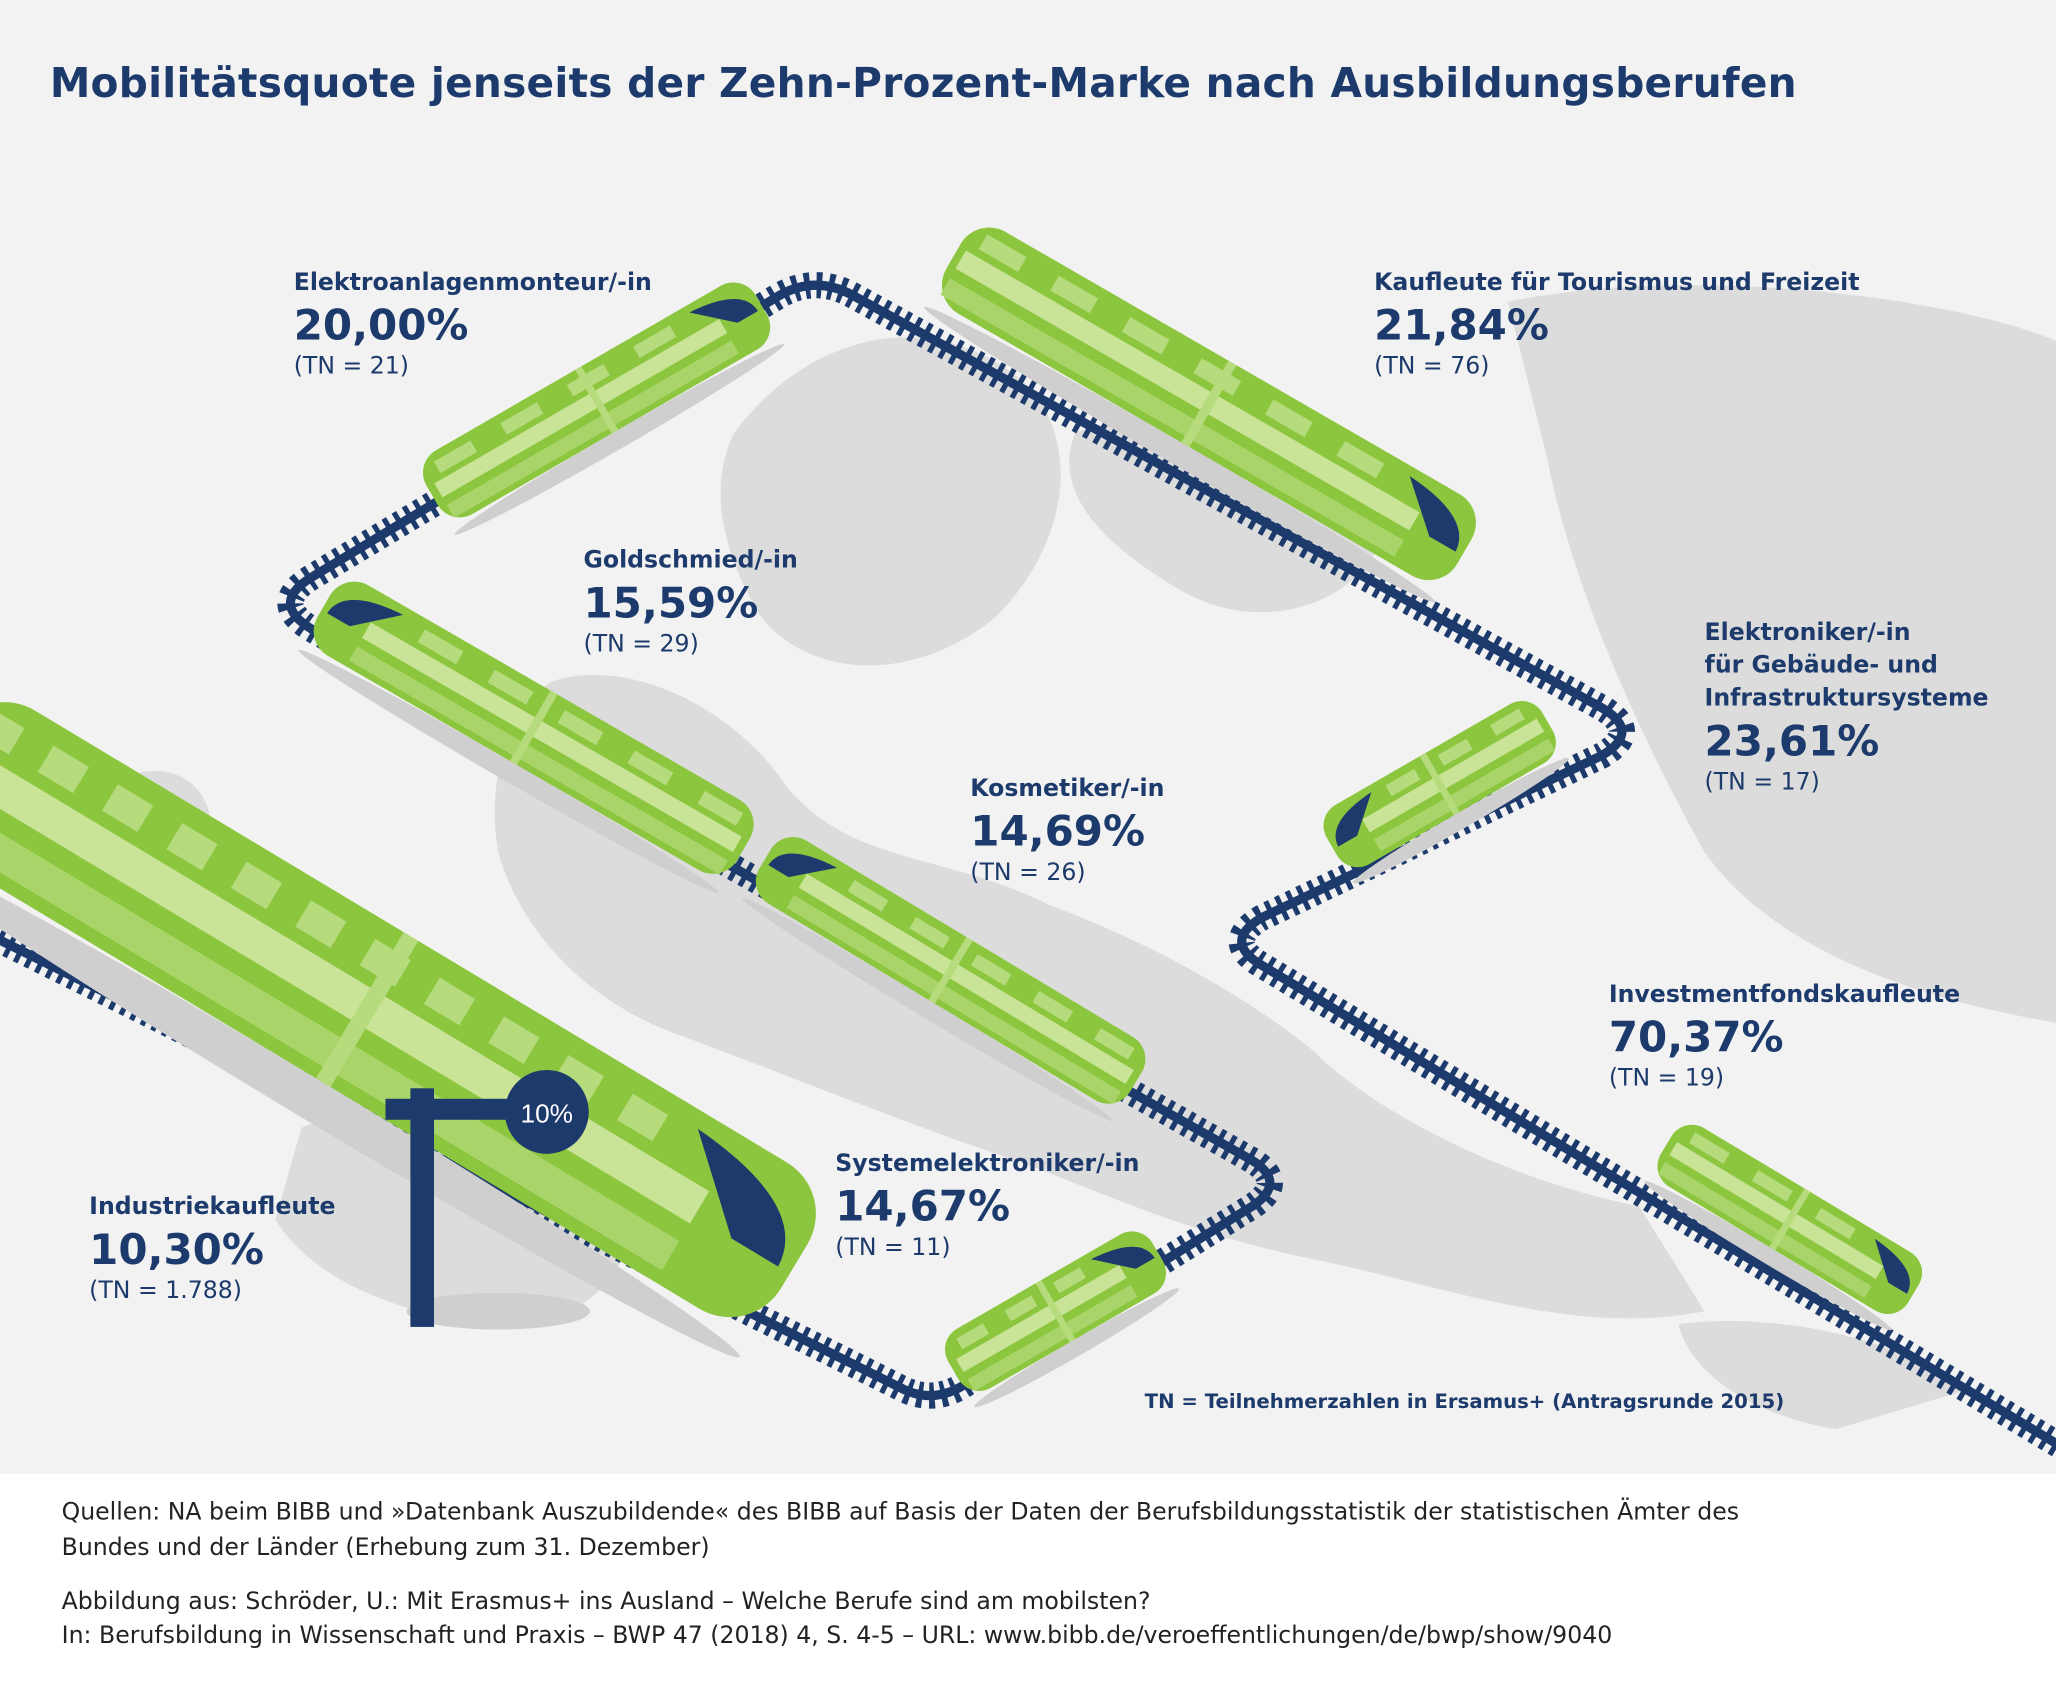  What do you see at coordinates (1784, 994) in the screenshot?
I see `profession-name: Investmentfondskaufleute` at bounding box center [1784, 994].